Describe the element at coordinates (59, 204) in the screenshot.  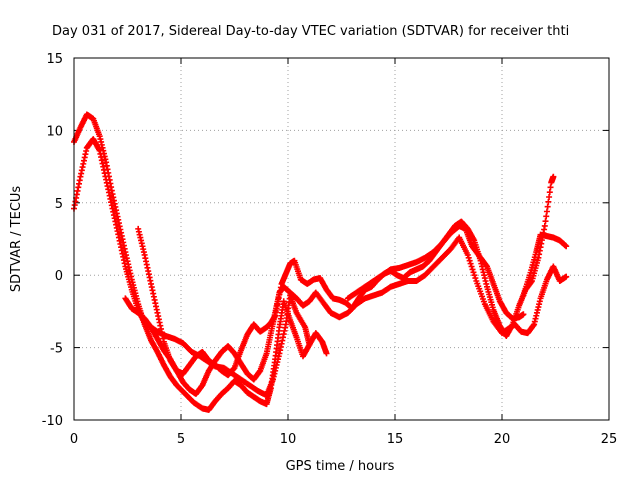
I see `y-tick-label: 5` at that location.